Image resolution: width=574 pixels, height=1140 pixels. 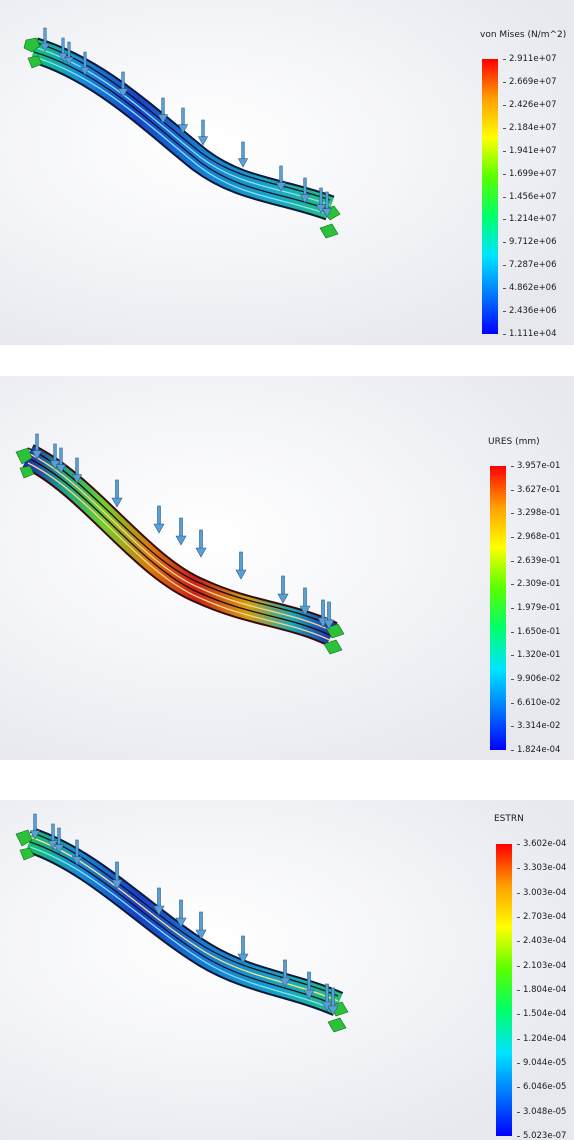 I want to click on tick-label: 2.669e+07, so click(x=530, y=81).